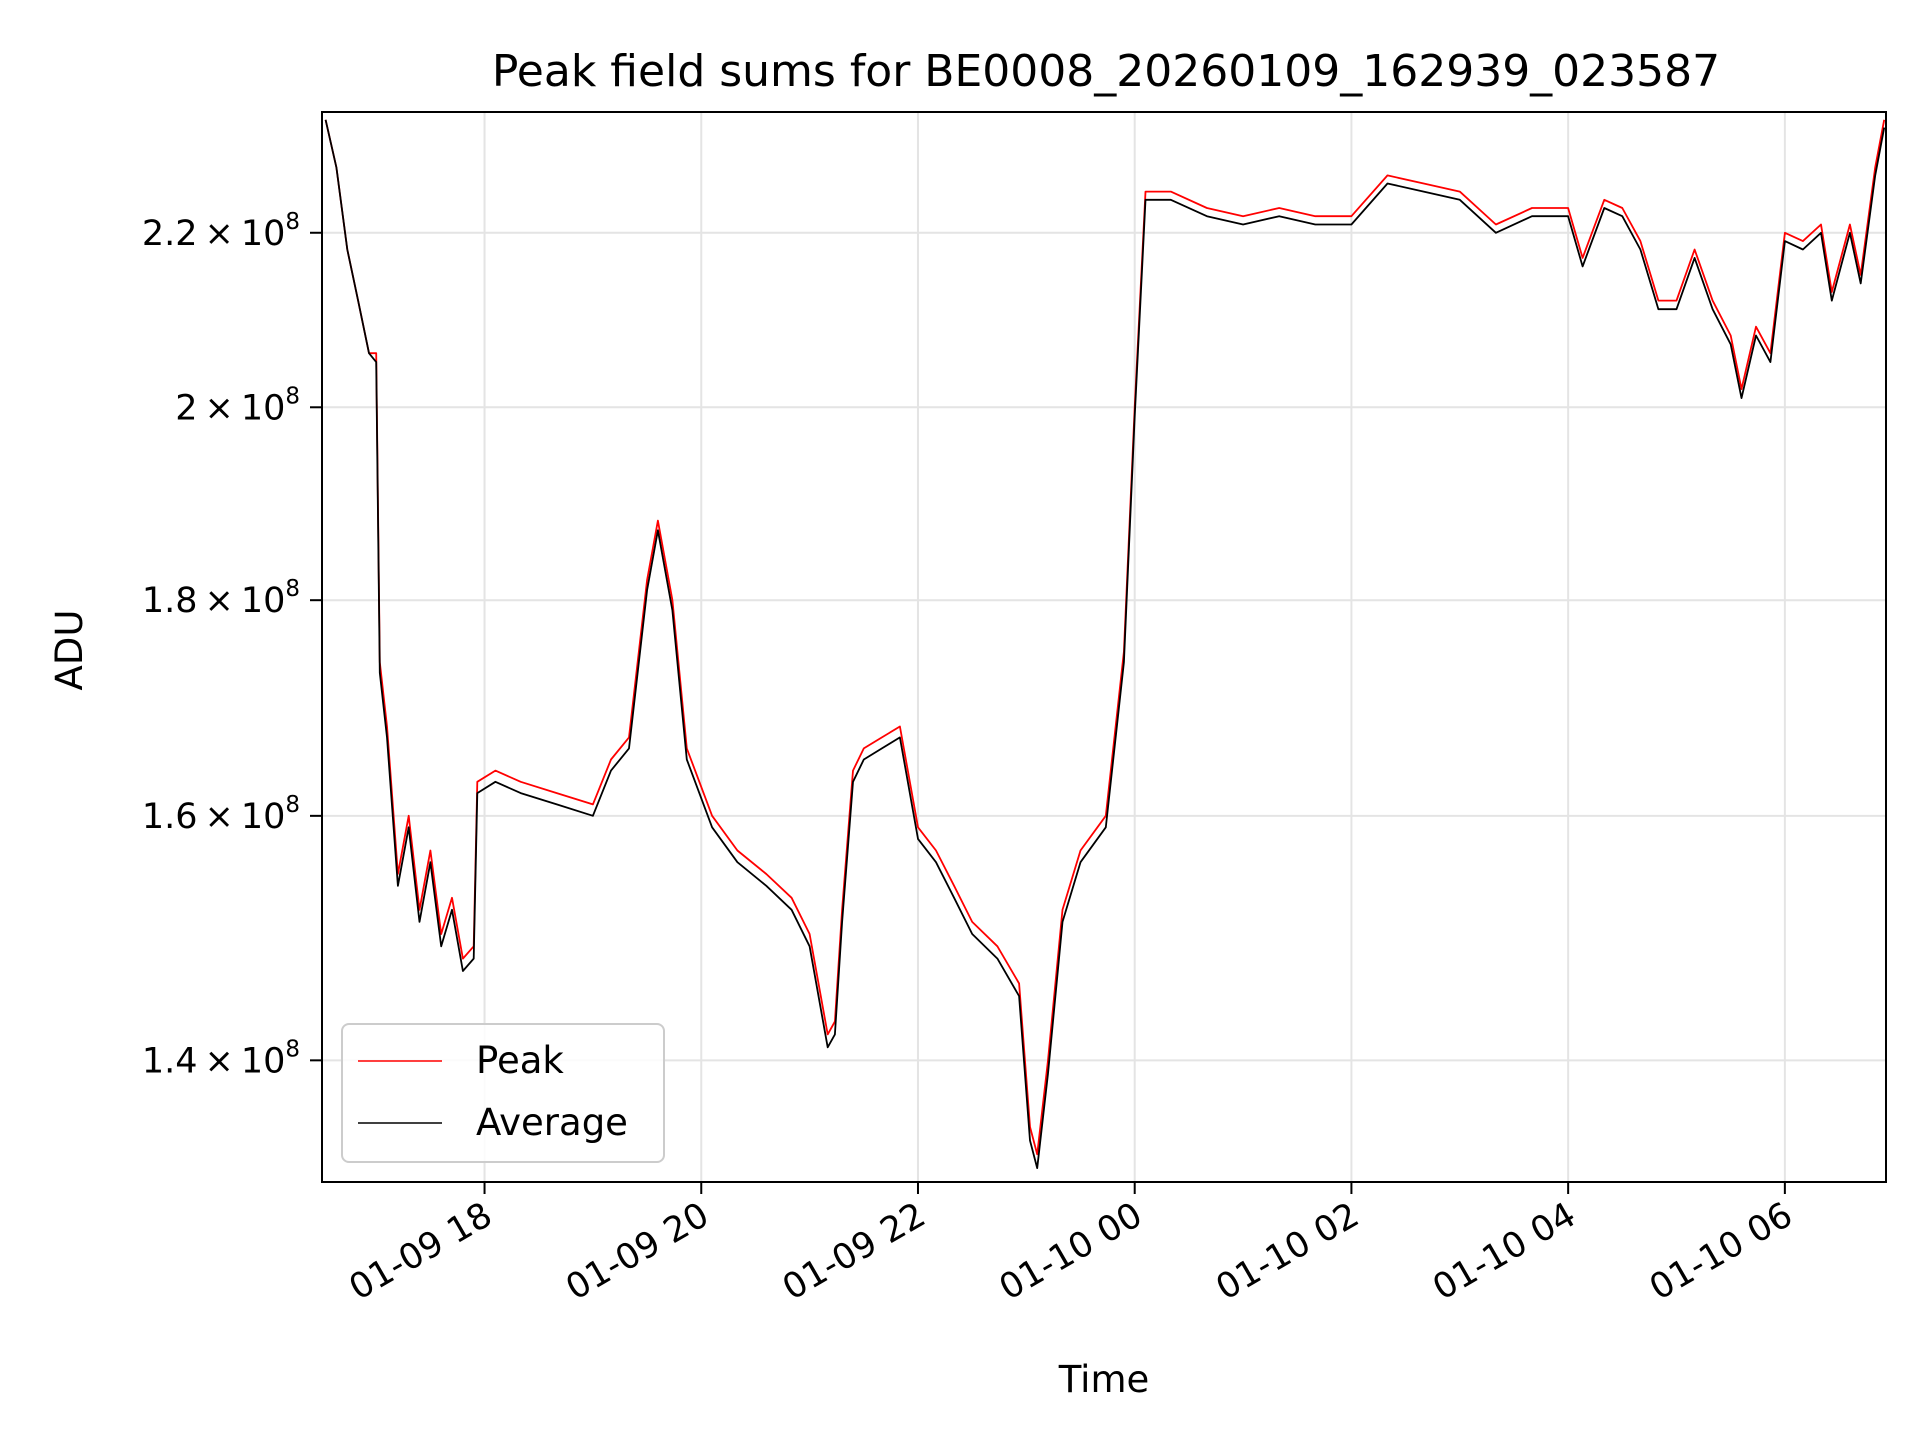  What do you see at coordinates (170, 234) in the screenshot?
I see `y-tick-mantissa: 2.2` at bounding box center [170, 234].